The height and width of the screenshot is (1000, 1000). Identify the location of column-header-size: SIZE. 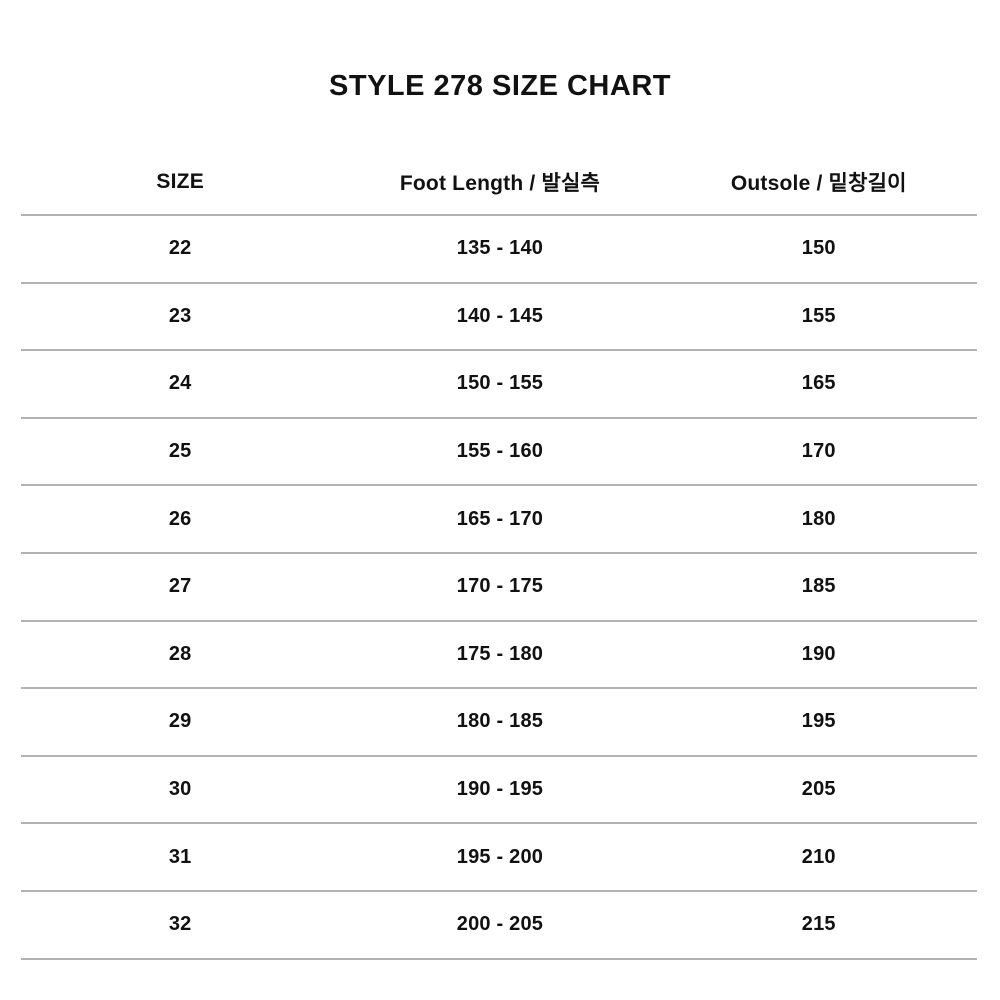
(180, 181).